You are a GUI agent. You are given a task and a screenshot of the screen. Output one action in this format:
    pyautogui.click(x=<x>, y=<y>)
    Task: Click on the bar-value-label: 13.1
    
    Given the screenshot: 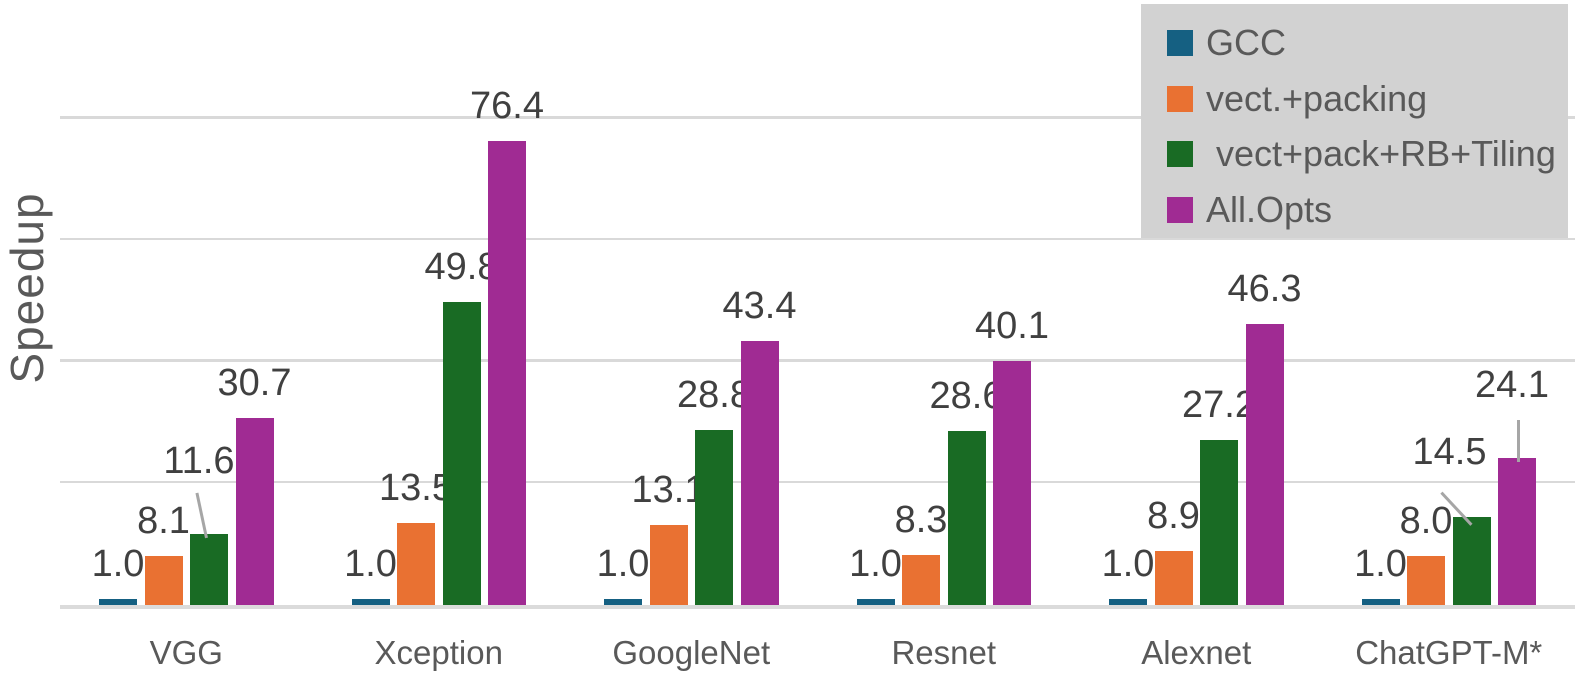 What is the action you would take?
    pyautogui.click(x=668, y=490)
    